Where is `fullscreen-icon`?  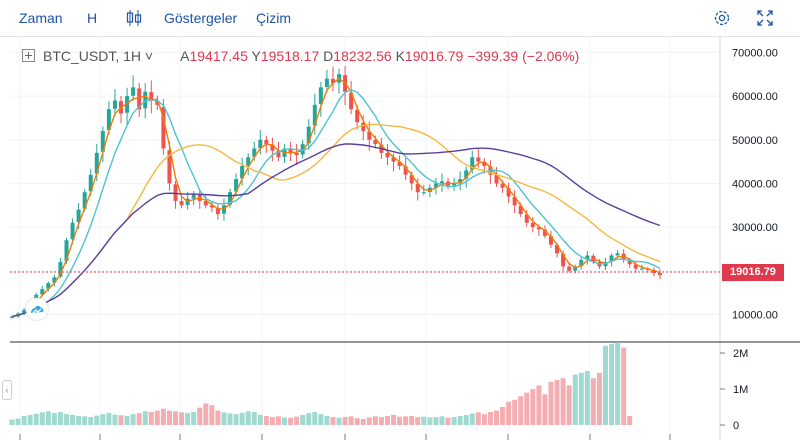
fullscreen-icon is located at coordinates (765, 18).